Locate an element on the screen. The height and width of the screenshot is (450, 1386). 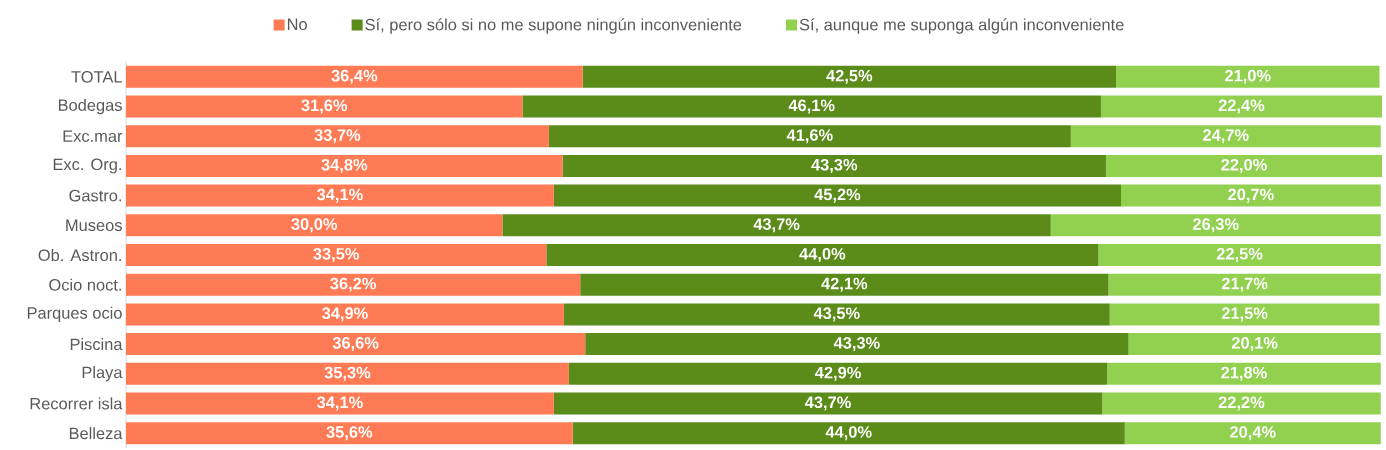
y-tick-label: Ocio noct. is located at coordinates (85, 284).